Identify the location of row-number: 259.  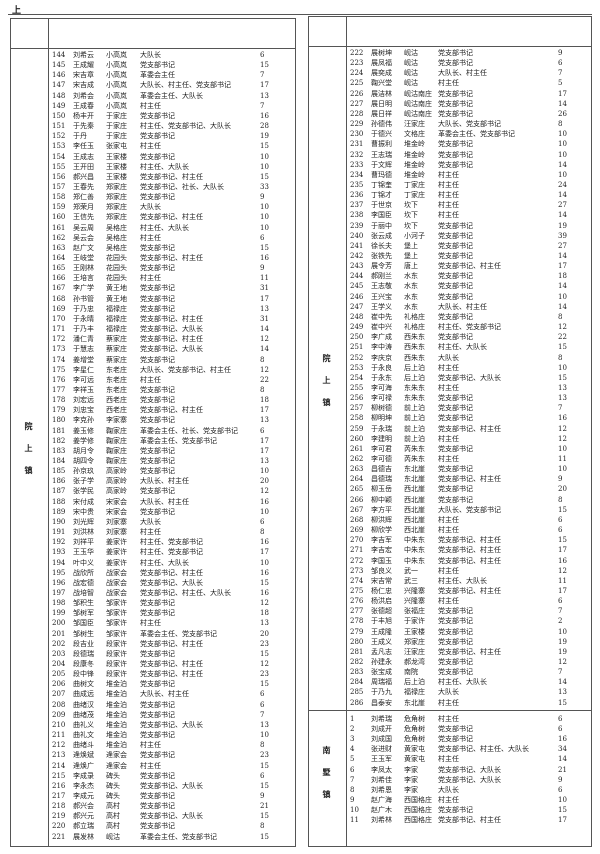
(357, 428).